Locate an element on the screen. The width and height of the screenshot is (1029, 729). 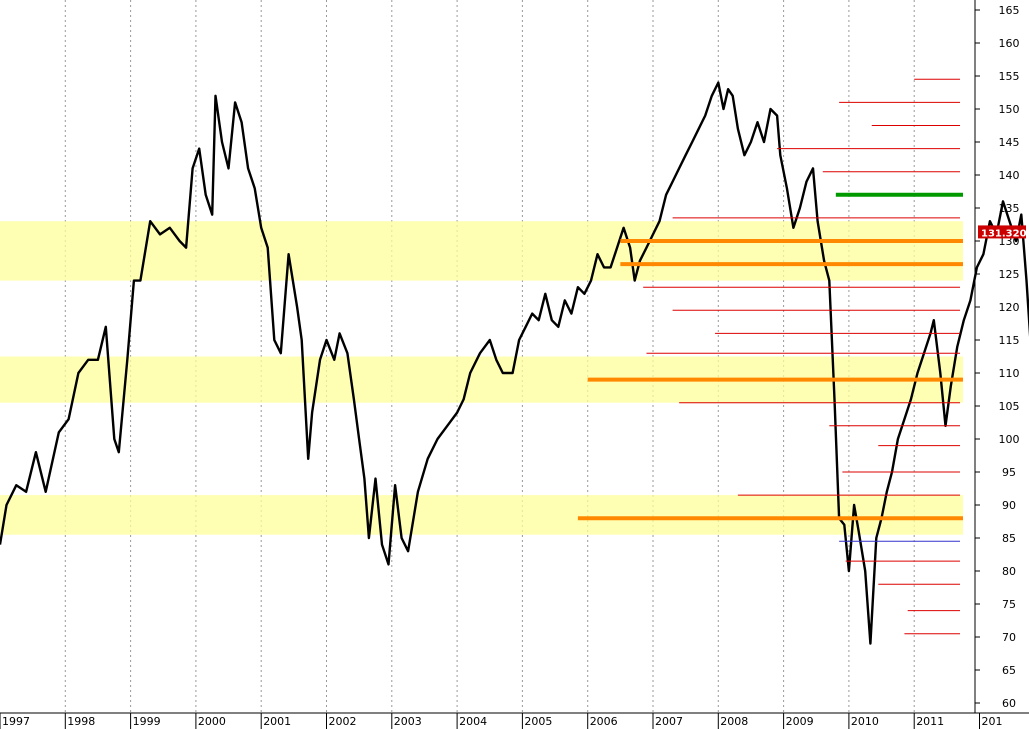
x-tick-label-1998: 1998 is located at coordinates (81, 721).